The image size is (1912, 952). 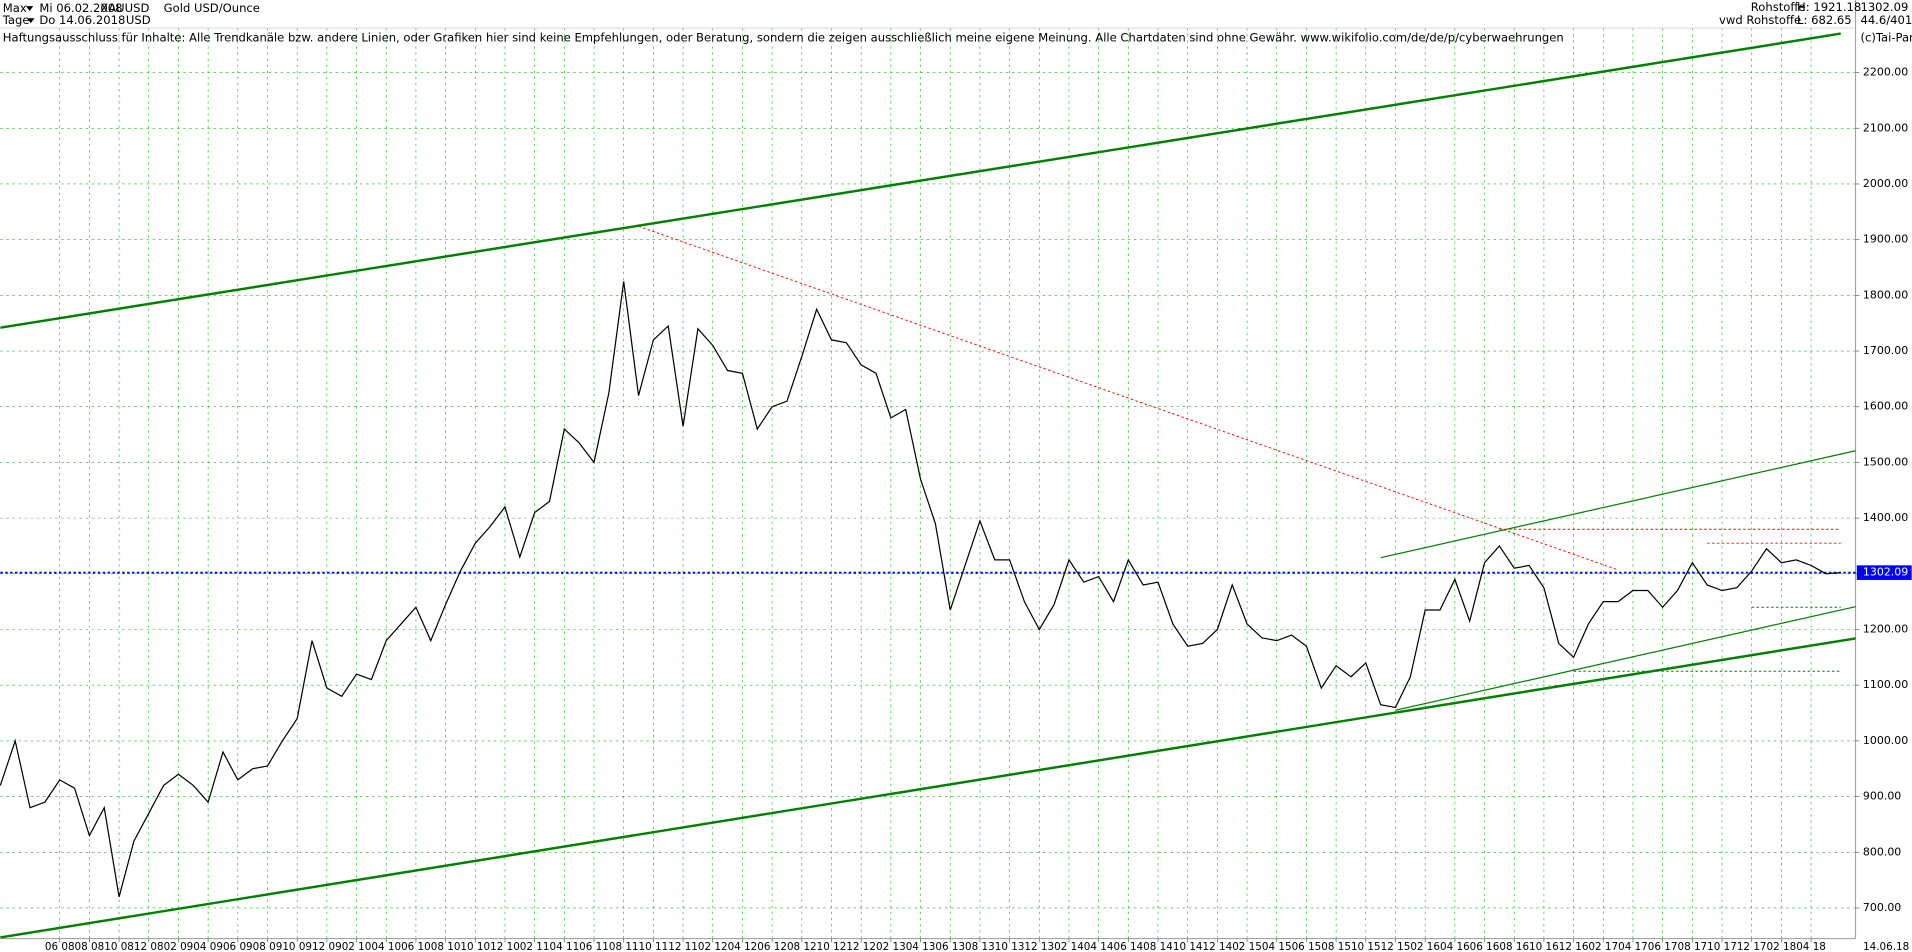 I want to click on x-tick-label: 12 13, so click(x=1039, y=946).